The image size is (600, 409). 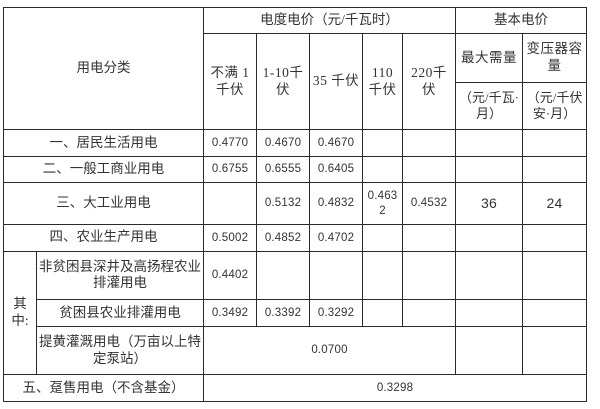 What do you see at coordinates (489, 313) in the screenshot?
I see `cell-poor-irrigation-max-demand` at bounding box center [489, 313].